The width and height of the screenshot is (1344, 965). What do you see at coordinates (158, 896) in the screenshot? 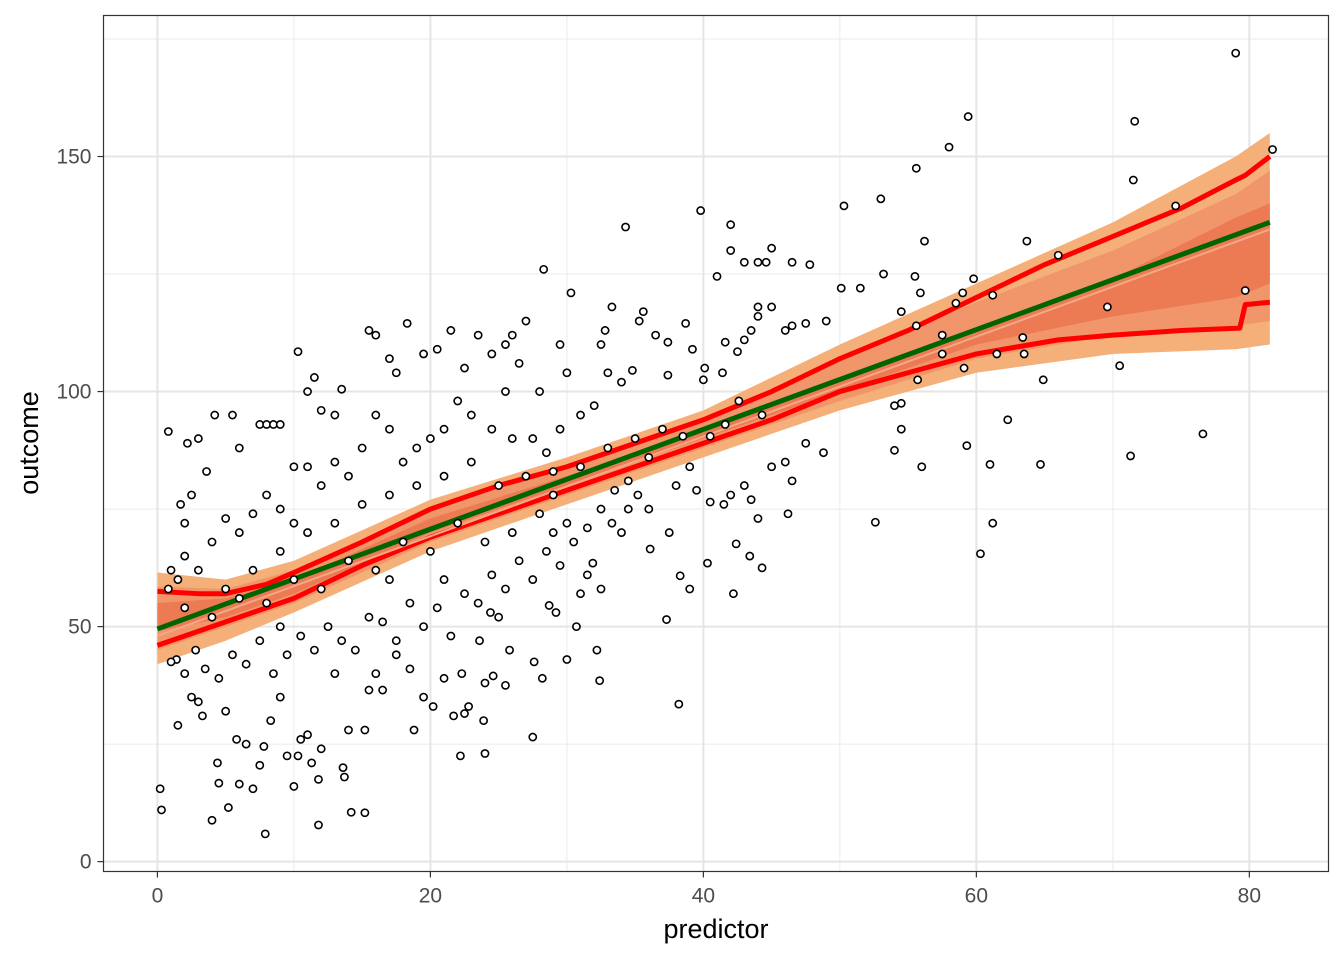
I see `x-tick-label: 0` at bounding box center [158, 896].